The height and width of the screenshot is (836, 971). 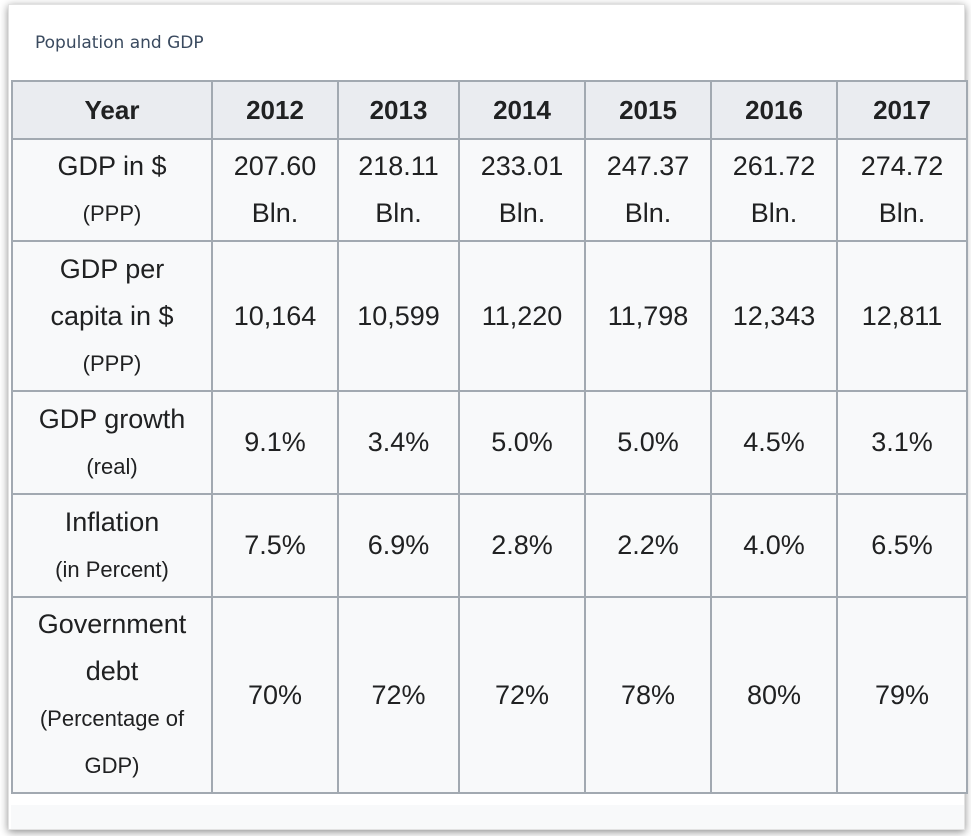 I want to click on row-header-government-debt: Government debt (Percentage of GDP), so click(x=112, y=695).